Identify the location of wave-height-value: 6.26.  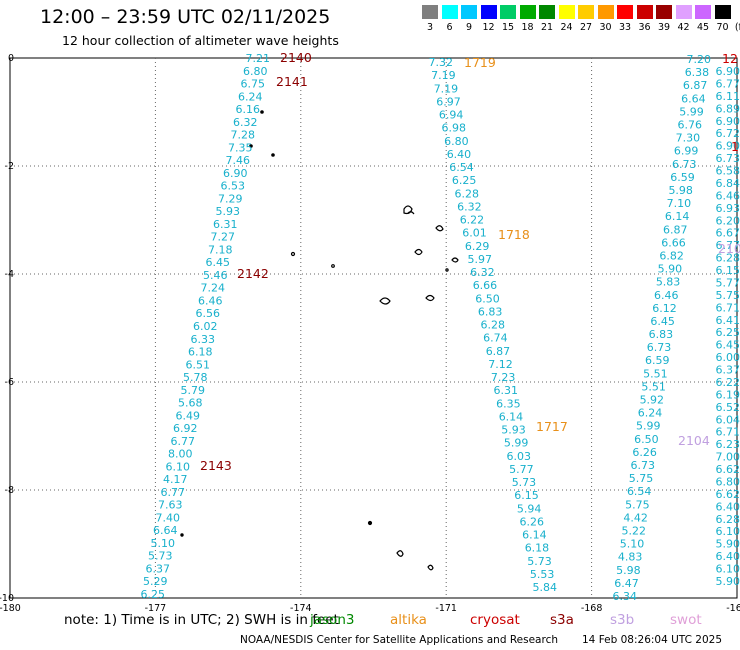
(532, 521).